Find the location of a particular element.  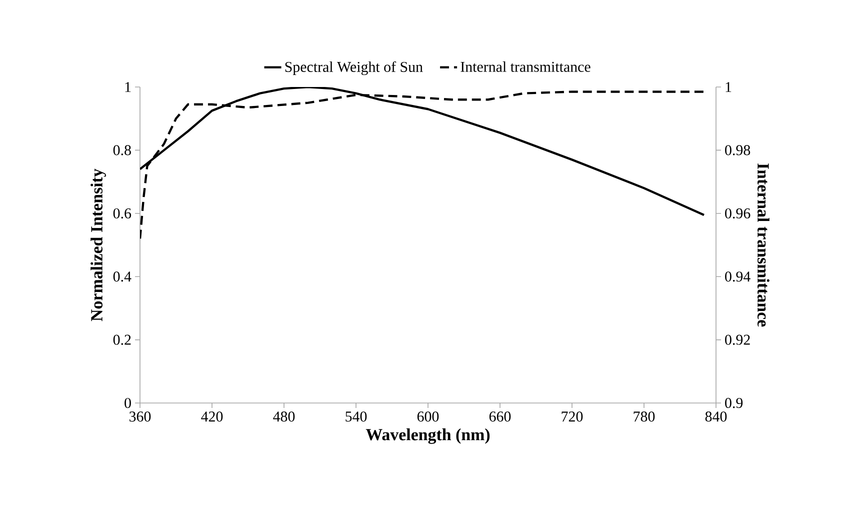

legend-label: Spectral Weight of Sun is located at coordinates (354, 68).